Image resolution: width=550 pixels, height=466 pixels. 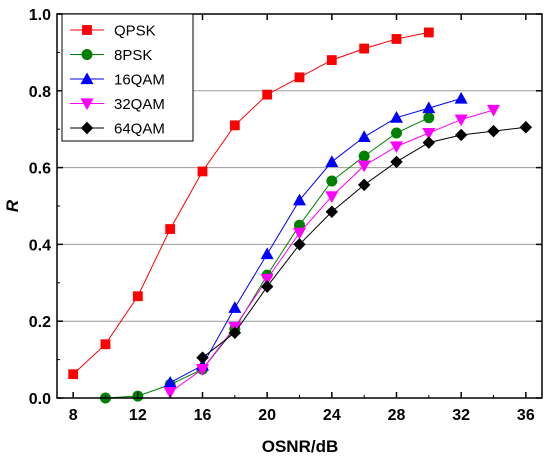 I want to click on legend-label: 16QAM, so click(x=139, y=80).